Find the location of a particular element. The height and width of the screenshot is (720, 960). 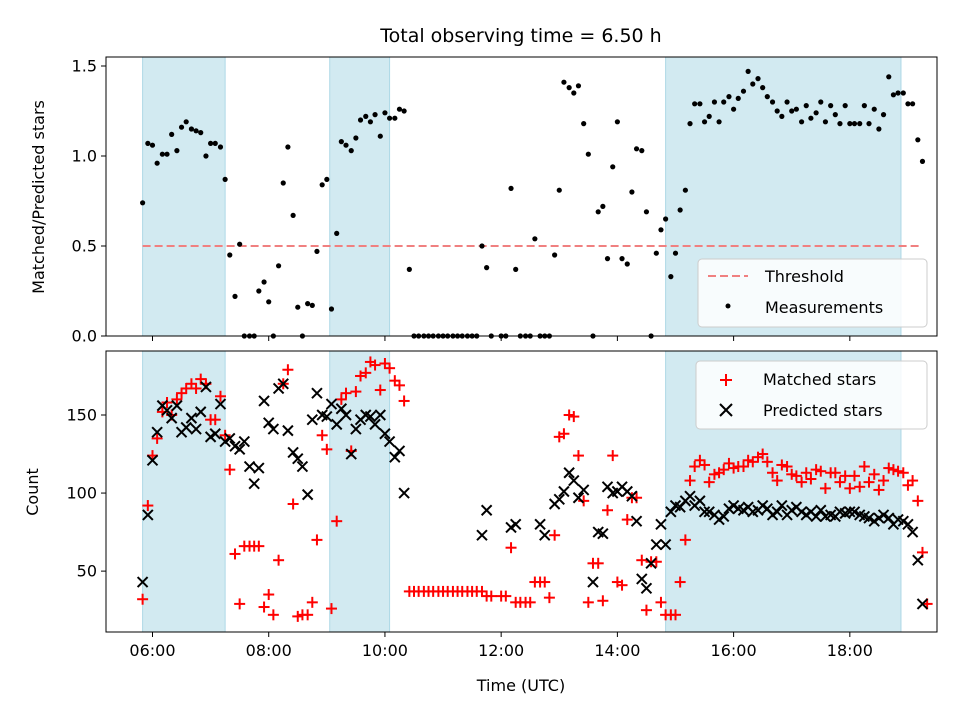

legend-predicted-label: Predicted stars is located at coordinates (823, 410).